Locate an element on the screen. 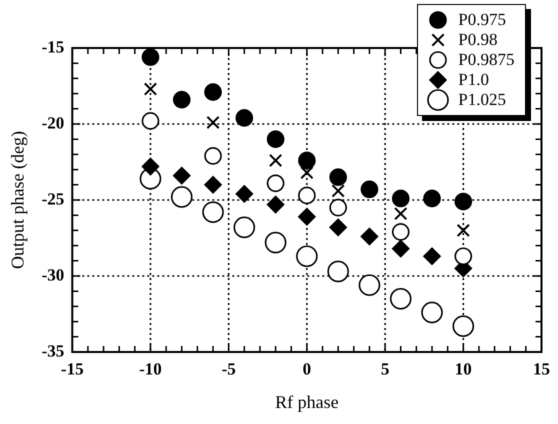  y-axis-title: Output phase (deg) is located at coordinates (18, 200).